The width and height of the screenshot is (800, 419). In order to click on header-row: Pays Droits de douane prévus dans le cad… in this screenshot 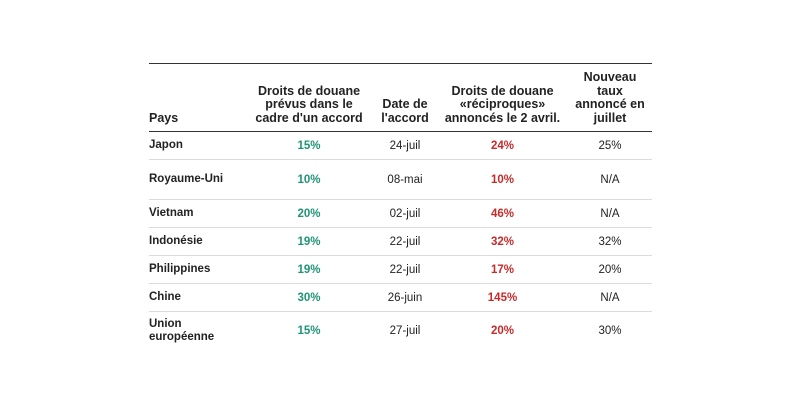, I will do `click(400, 97)`.